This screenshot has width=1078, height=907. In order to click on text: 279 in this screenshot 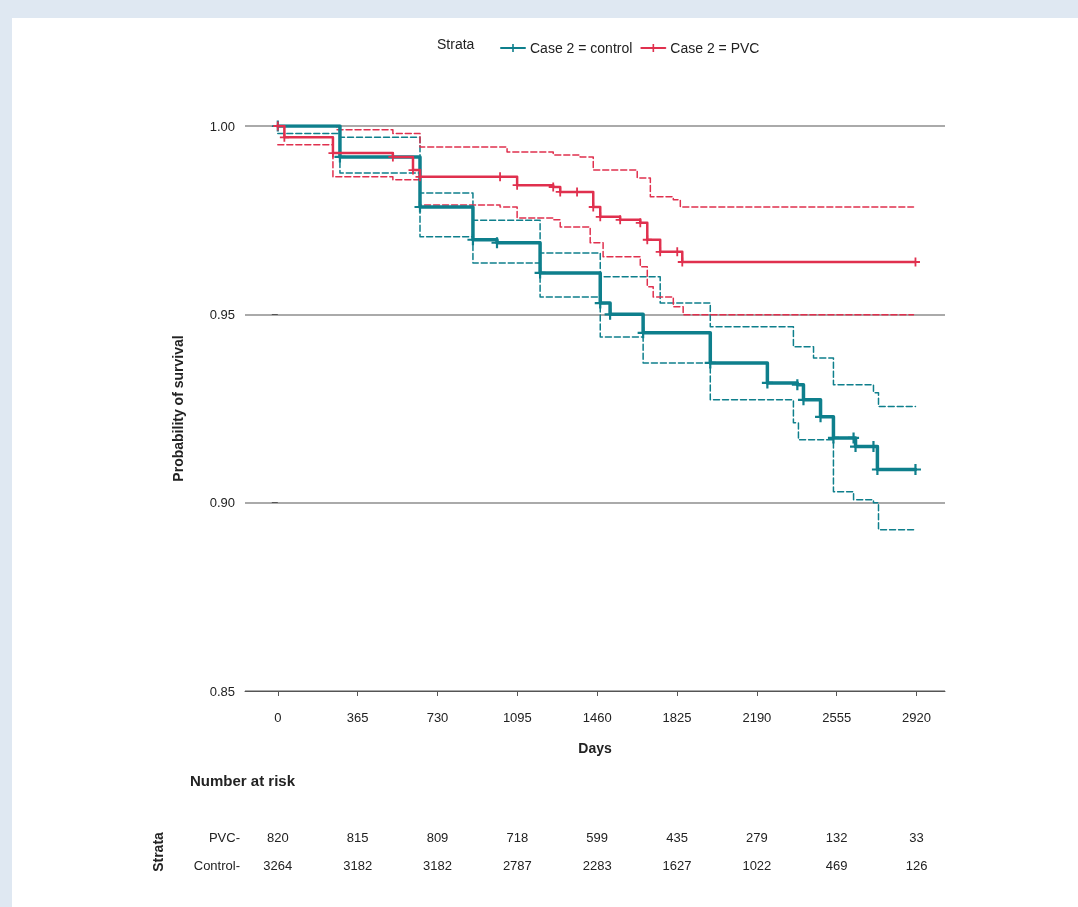, I will do `click(757, 837)`.